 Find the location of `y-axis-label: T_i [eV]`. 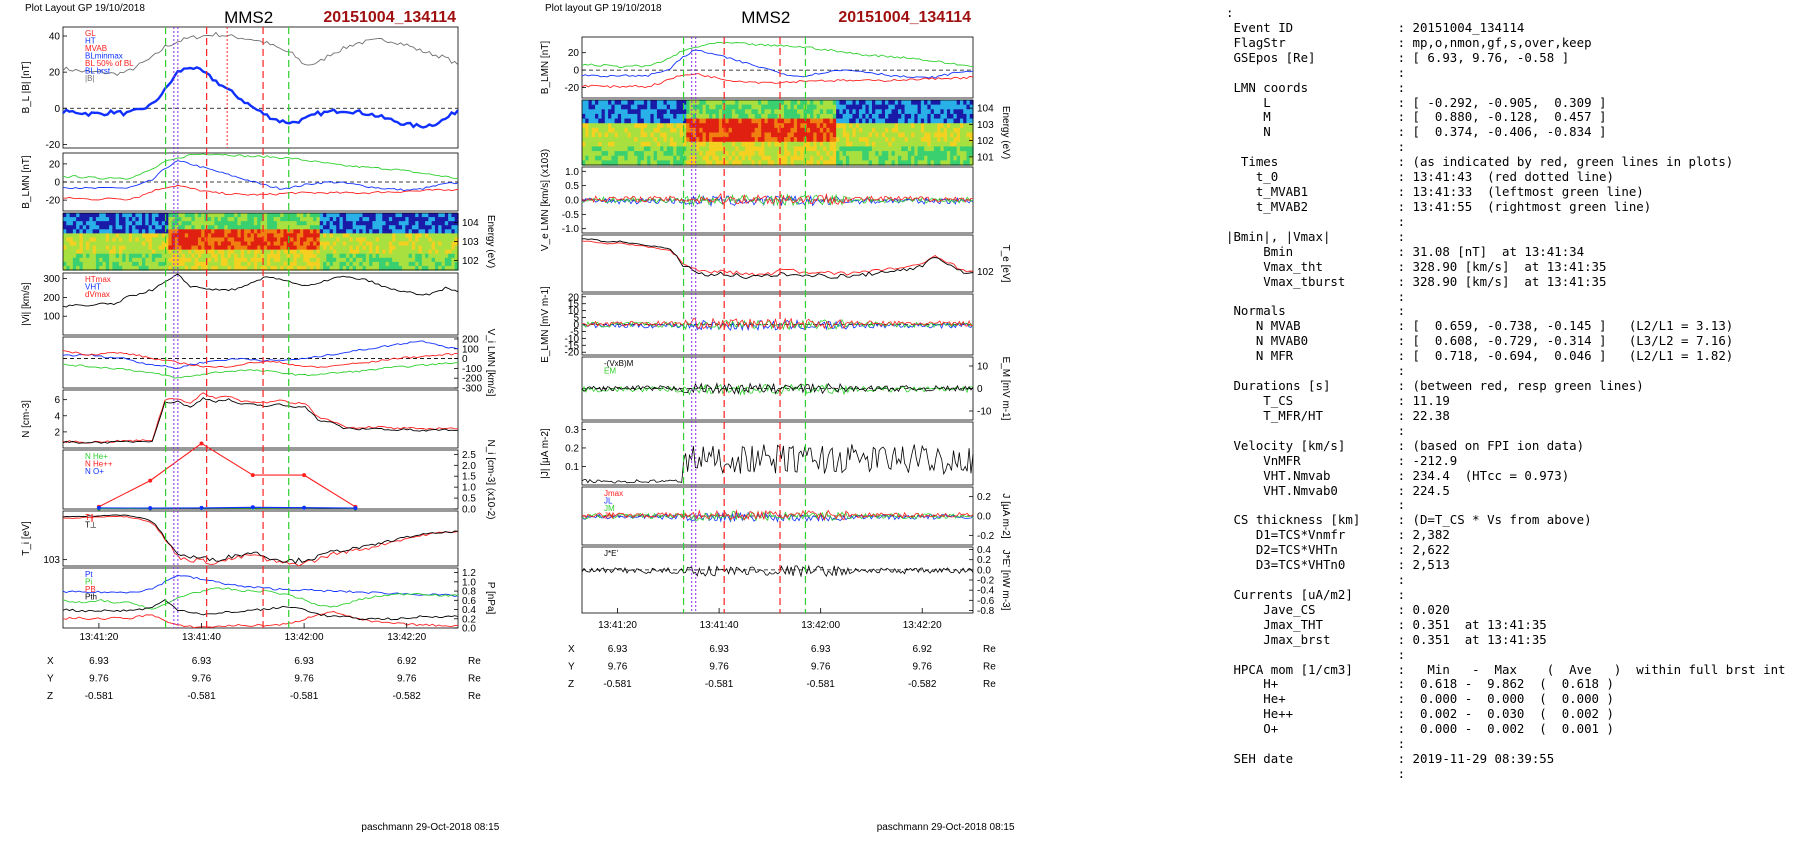

y-axis-label: T_i [eV] is located at coordinates (26, 538).